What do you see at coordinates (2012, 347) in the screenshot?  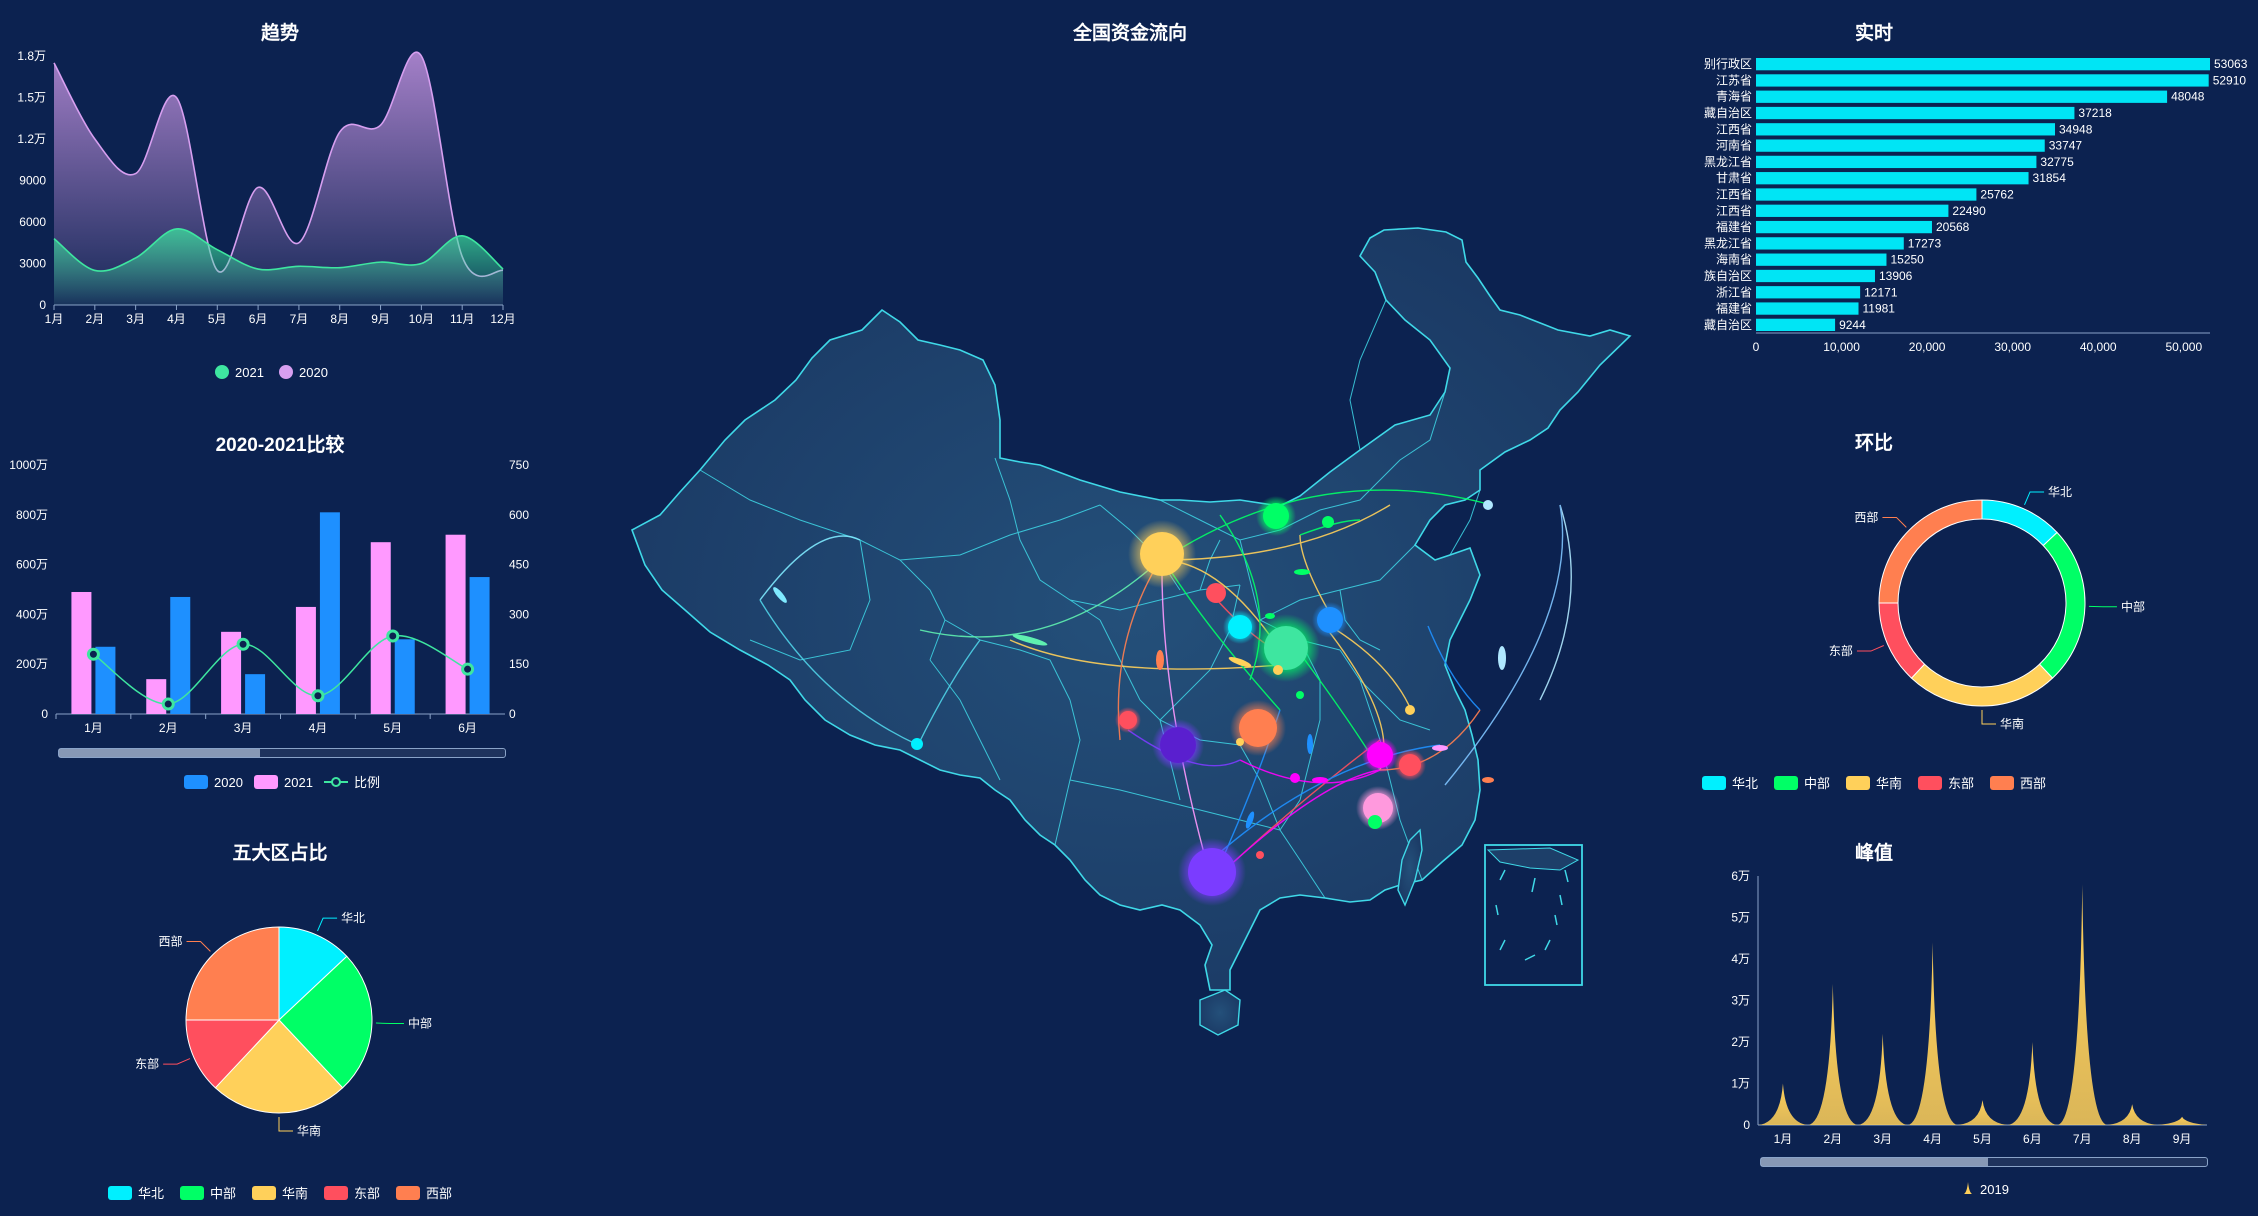 I see `realtime-xtick: 30,000` at bounding box center [2012, 347].